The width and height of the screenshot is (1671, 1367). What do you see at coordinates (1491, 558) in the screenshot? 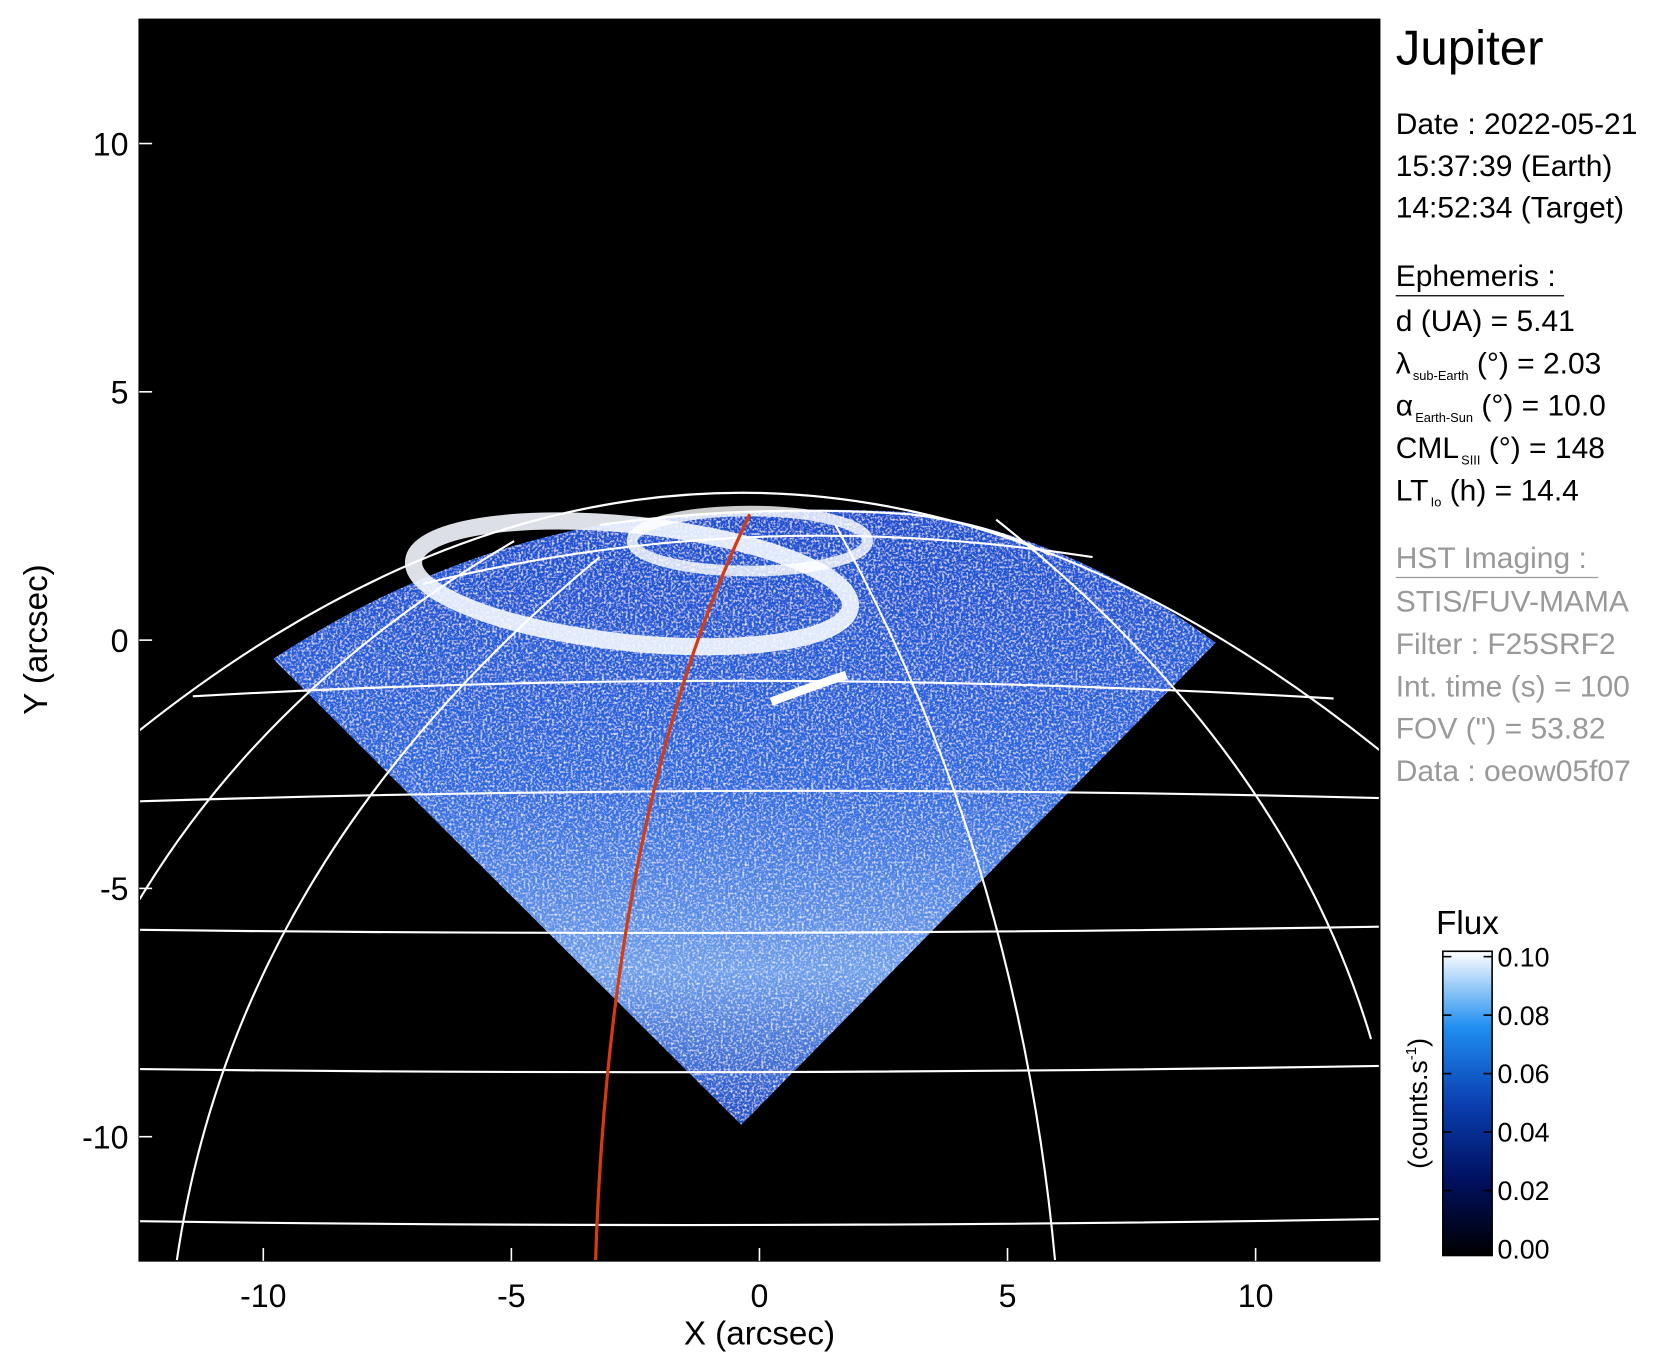
I see `imaging-title: HST Imaging :` at bounding box center [1491, 558].